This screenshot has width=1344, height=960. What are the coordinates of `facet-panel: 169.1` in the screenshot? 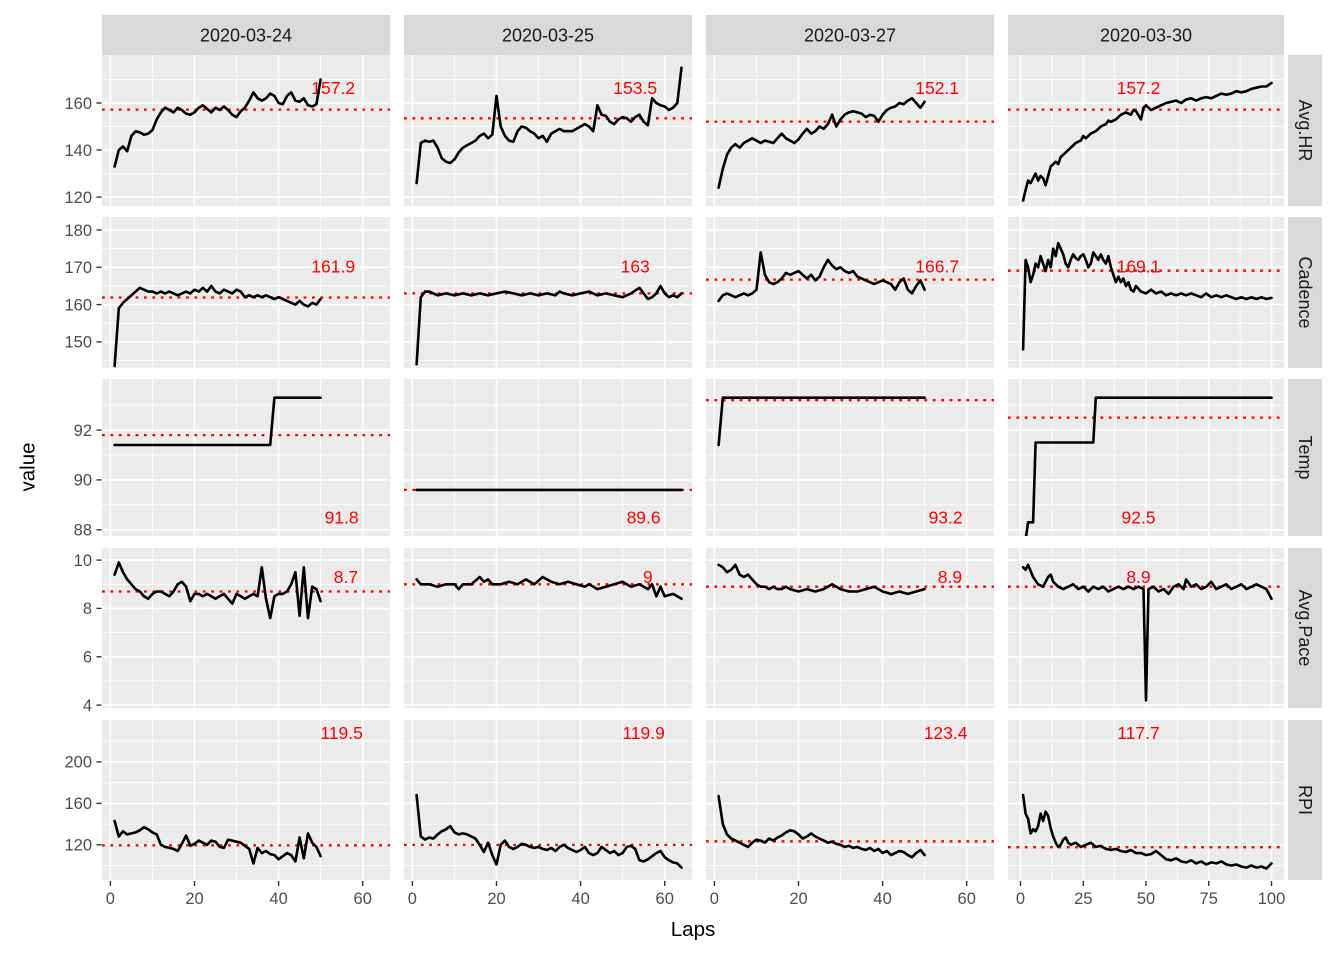 It's located at (1146, 292).